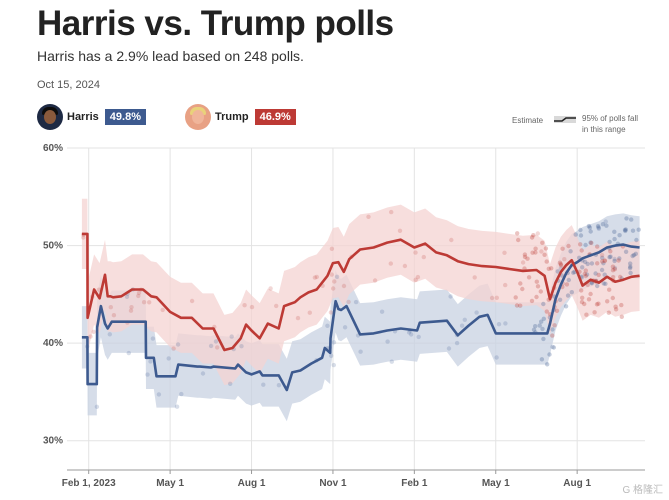  What do you see at coordinates (604, 129) in the screenshot?
I see `legend-range-line-2: in this range` at bounding box center [604, 129].